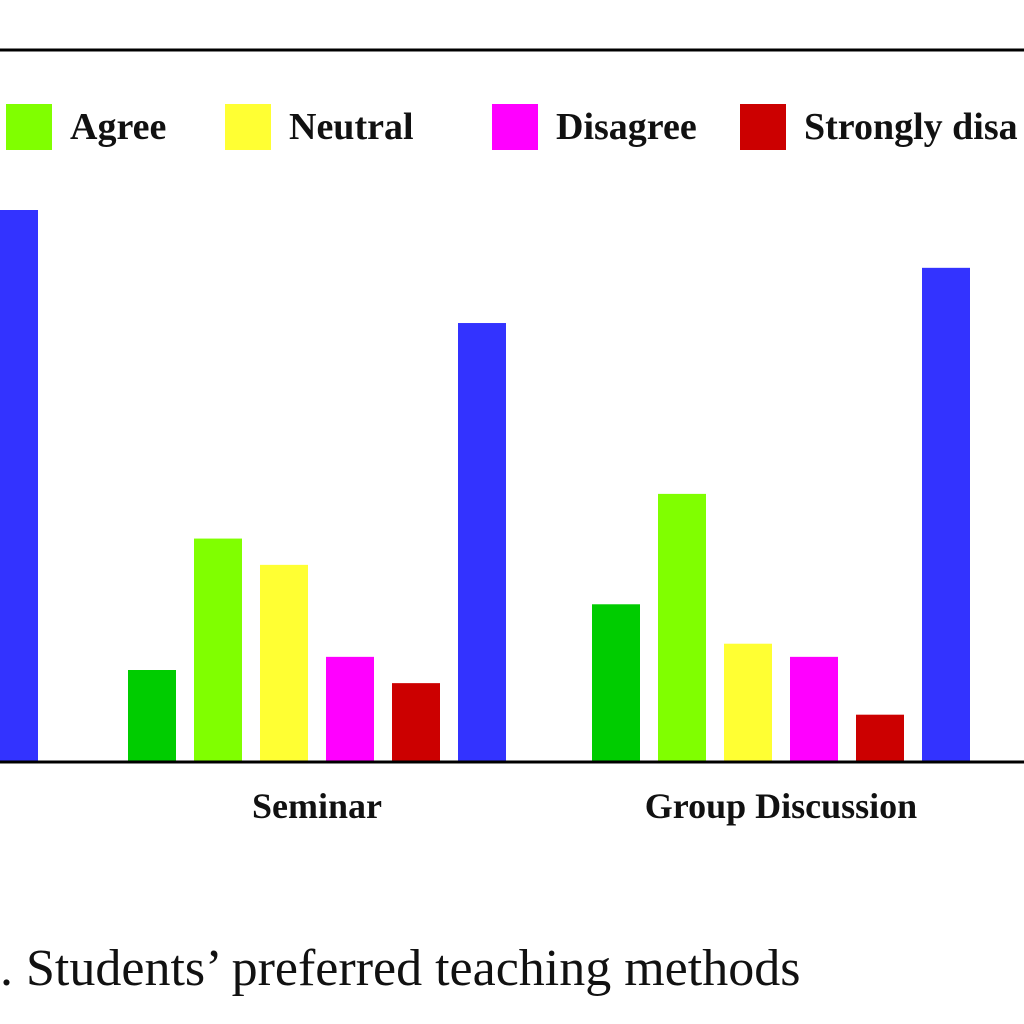 The width and height of the screenshot is (1024, 1024). Describe the element at coordinates (814, 709) in the screenshot. I see `bar-s3-c2` at that location.